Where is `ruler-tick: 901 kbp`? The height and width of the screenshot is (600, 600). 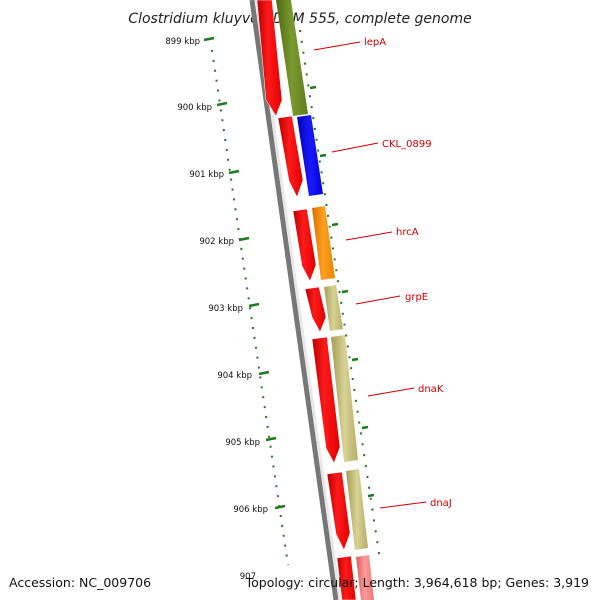
ruler-tick: 901 kbp is located at coordinates (214, 174).